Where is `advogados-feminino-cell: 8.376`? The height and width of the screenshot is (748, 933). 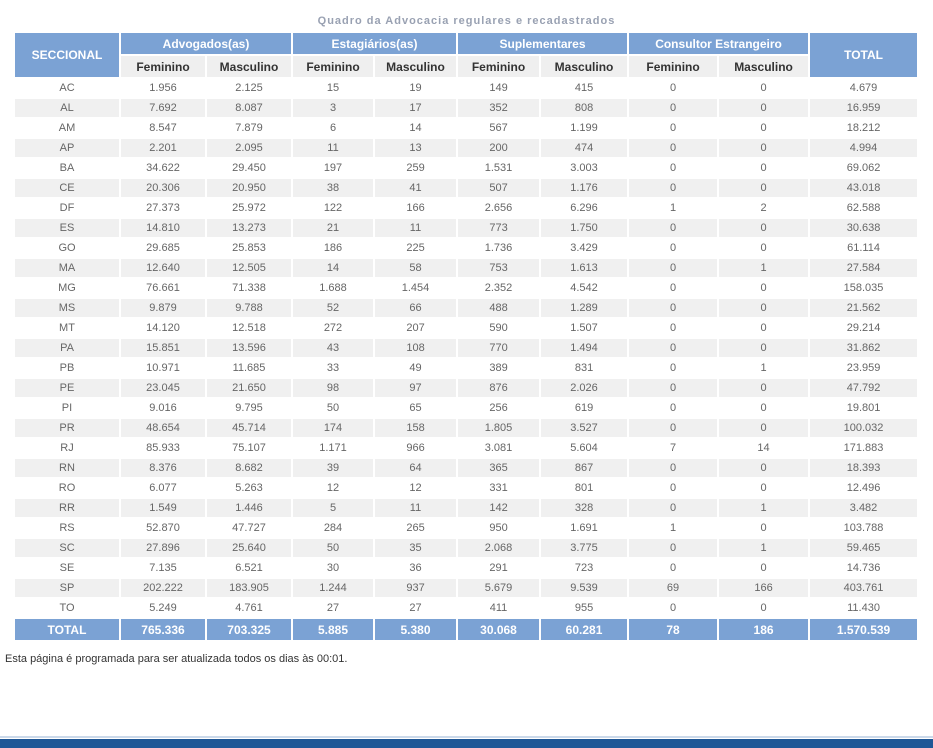
advogados-feminino-cell: 8.376 is located at coordinates (163, 468).